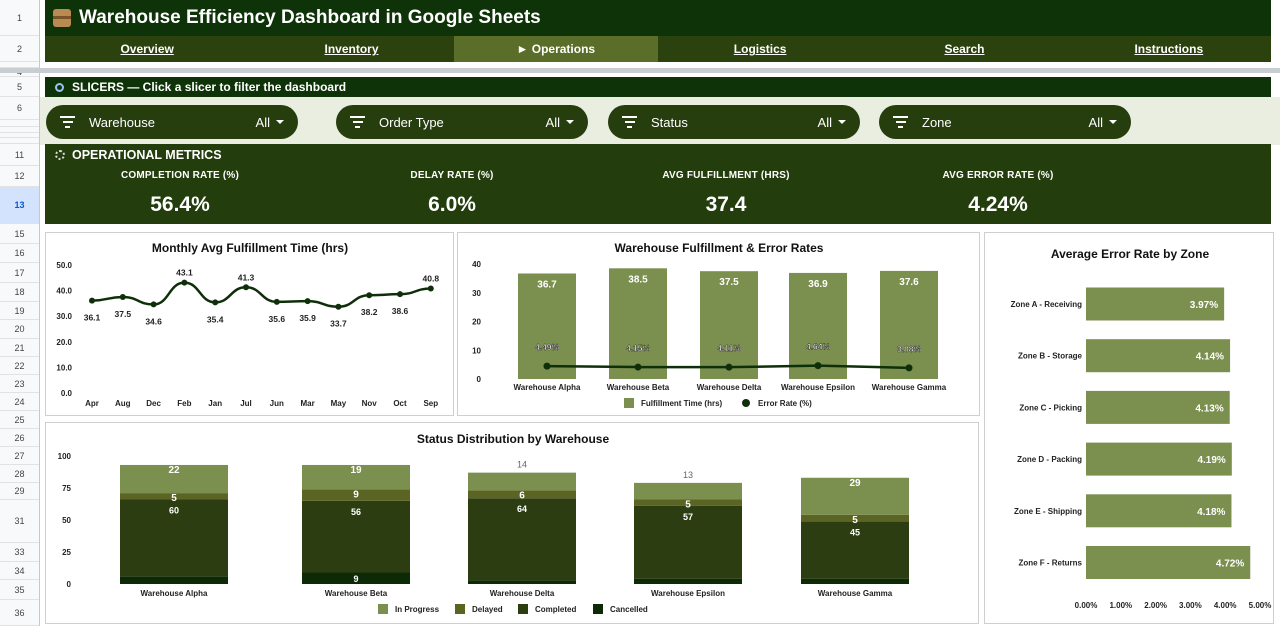  I want to click on tab-instructions: Instructions, so click(1169, 49).